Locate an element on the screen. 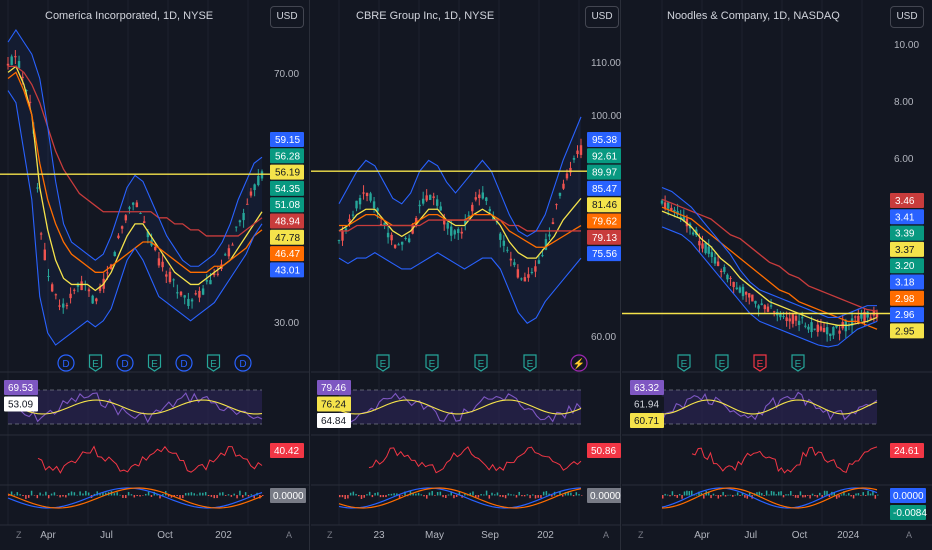 The image size is (932, 550). macd-signal-line is located at coordinates (460, 498).